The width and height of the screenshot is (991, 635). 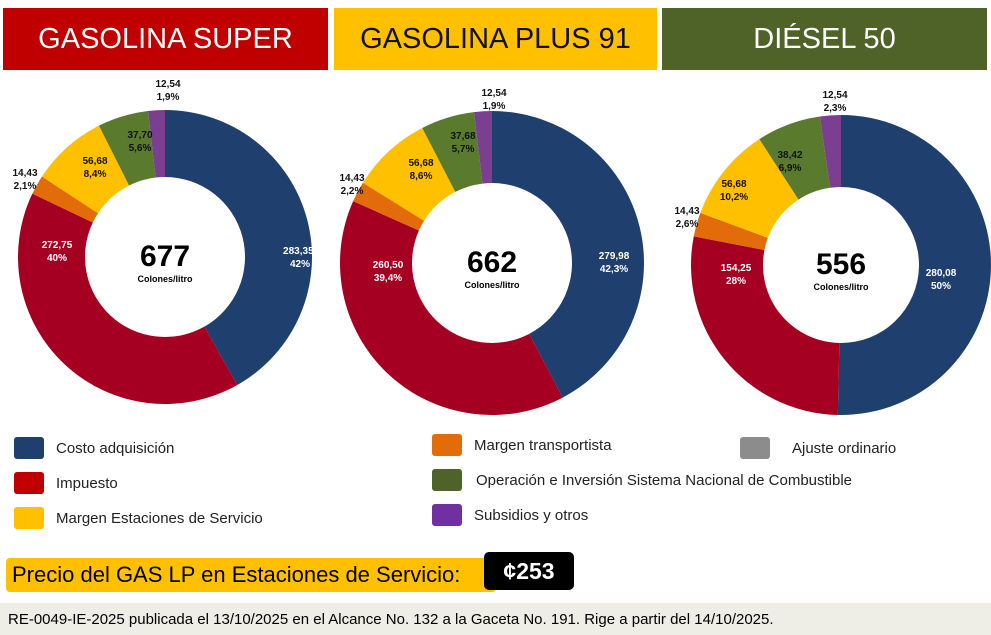 What do you see at coordinates (824, 39) in the screenshot?
I see `header-diesel: DIÉSEL 50` at bounding box center [824, 39].